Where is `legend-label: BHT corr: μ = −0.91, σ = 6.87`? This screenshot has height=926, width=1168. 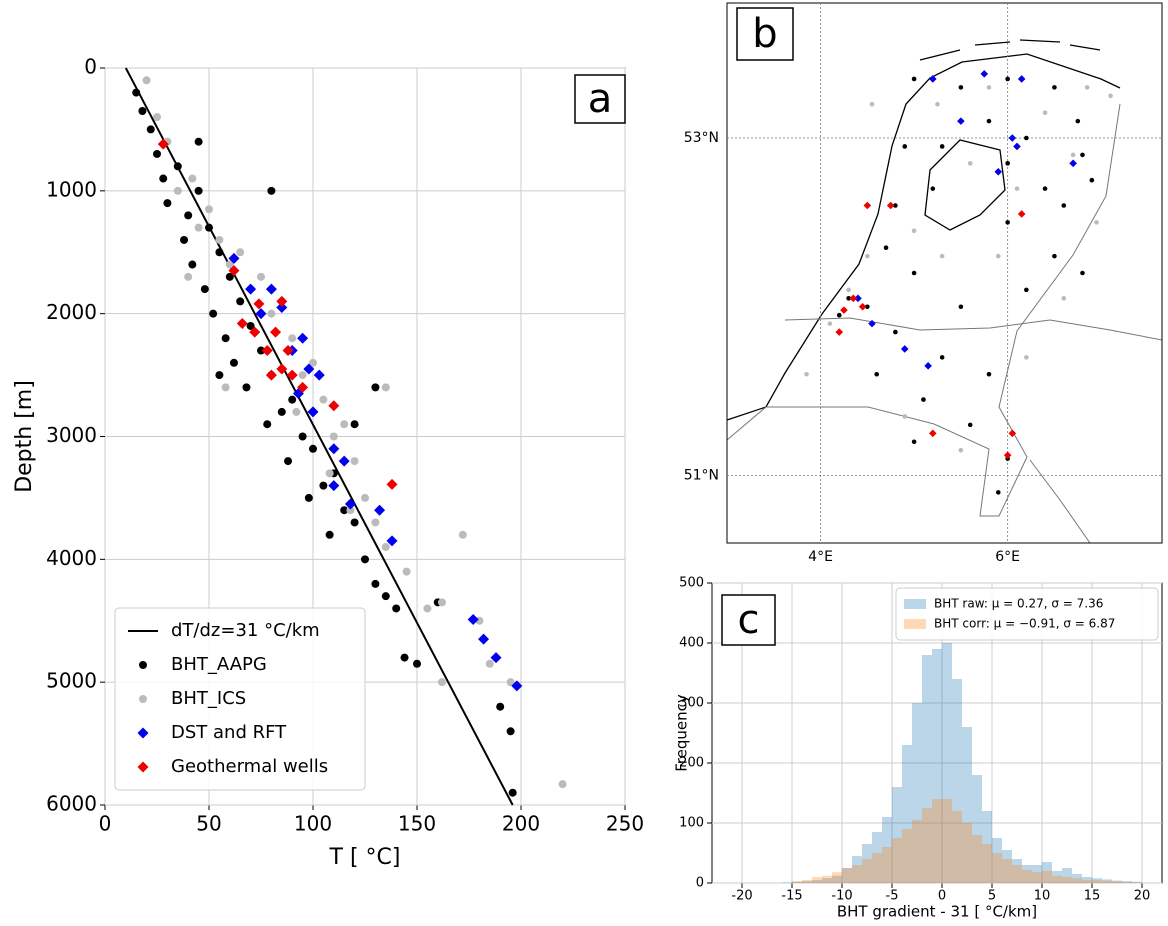 legend-label: BHT corr: μ = −0.91, σ = 6.87 is located at coordinates (1024, 624).